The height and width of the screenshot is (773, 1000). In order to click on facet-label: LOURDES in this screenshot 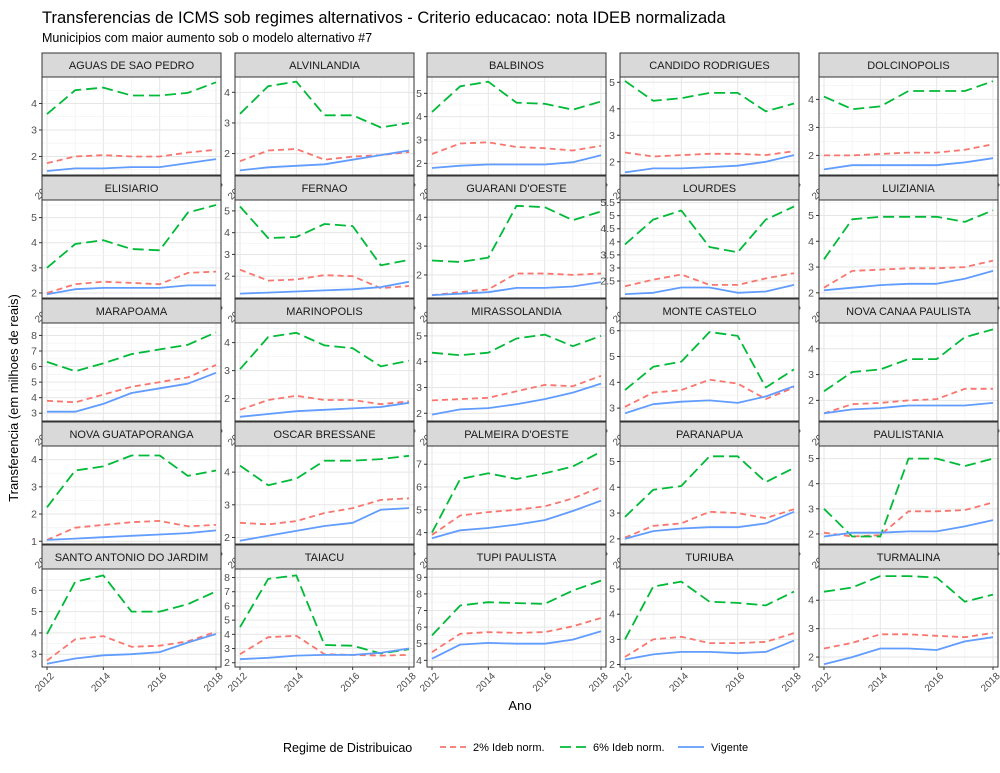, I will do `click(709, 189)`.